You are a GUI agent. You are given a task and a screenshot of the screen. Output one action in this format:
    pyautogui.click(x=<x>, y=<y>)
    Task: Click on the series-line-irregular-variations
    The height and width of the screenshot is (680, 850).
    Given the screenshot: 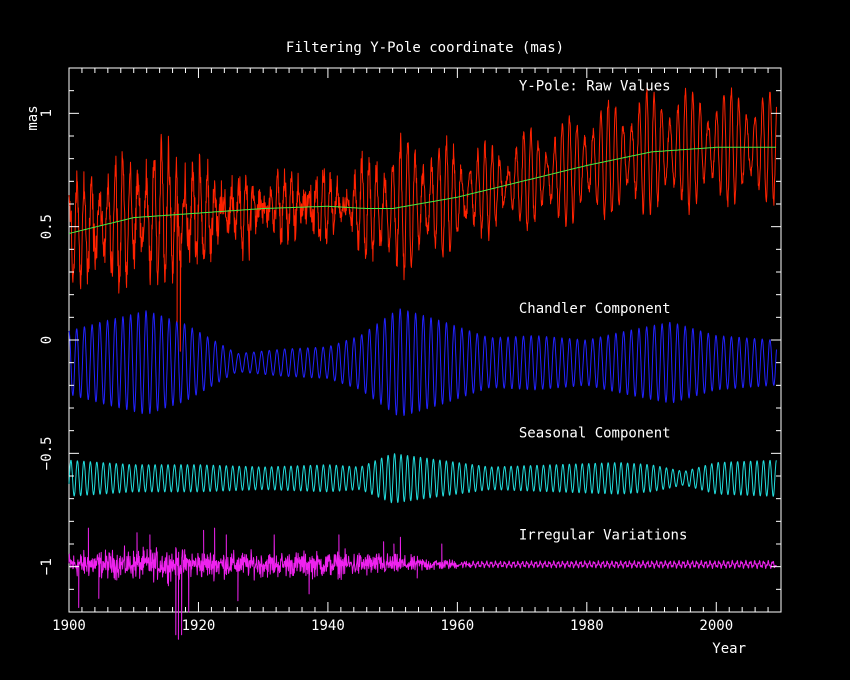 What is the action you would take?
    pyautogui.click(x=422, y=583)
    